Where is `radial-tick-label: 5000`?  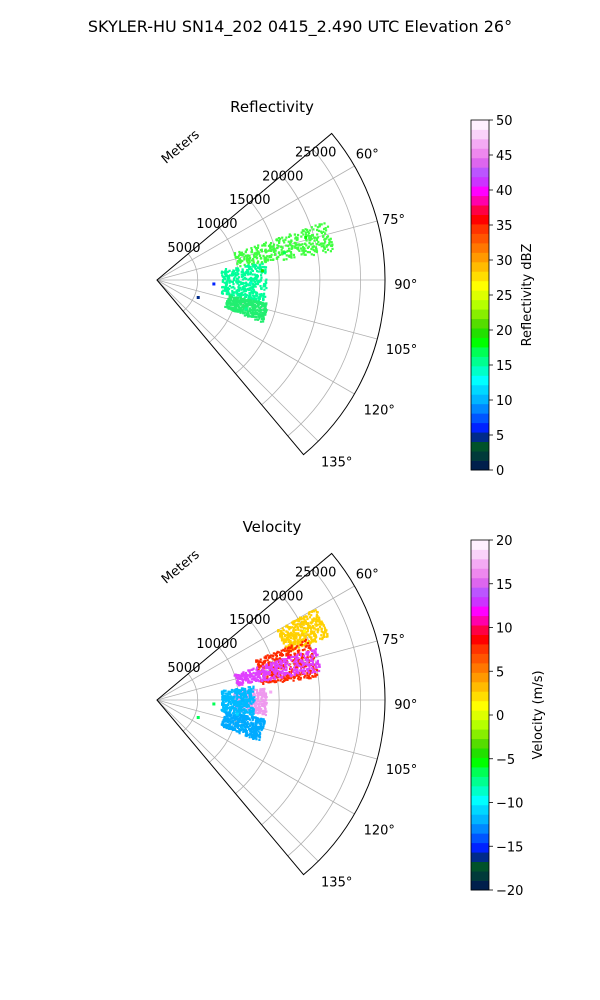 radial-tick-label: 5000 is located at coordinates (183, 668).